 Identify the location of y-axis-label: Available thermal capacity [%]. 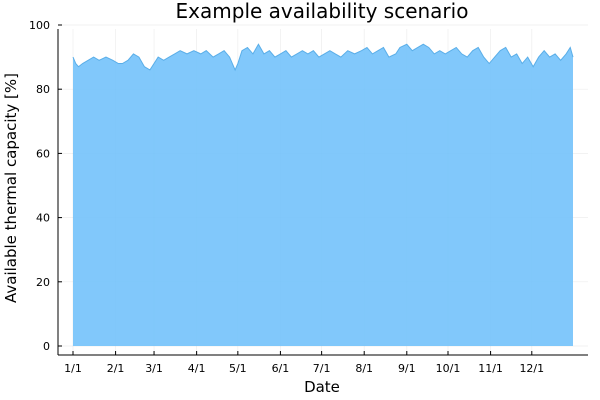
(11, 188).